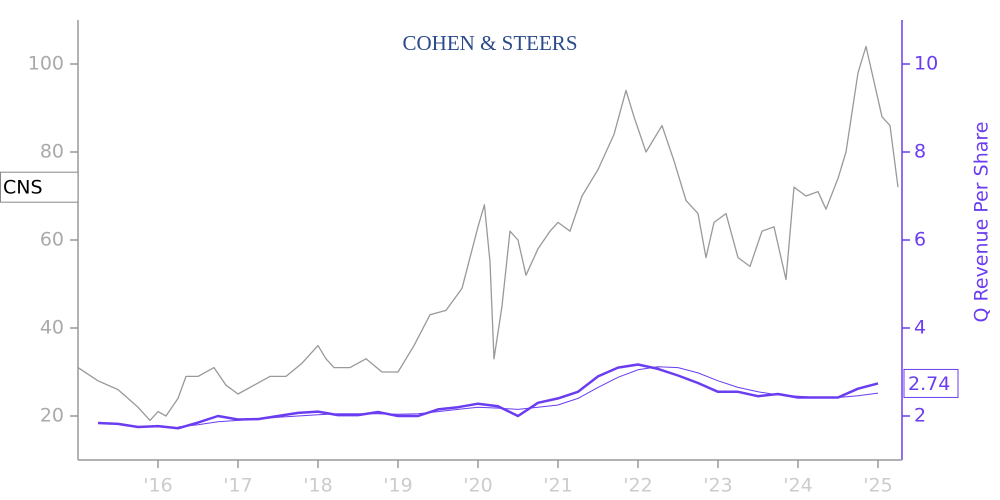 Image resolution: width=1000 pixels, height=500 pixels. I want to click on x-tick-label: '25, so click(877, 486).